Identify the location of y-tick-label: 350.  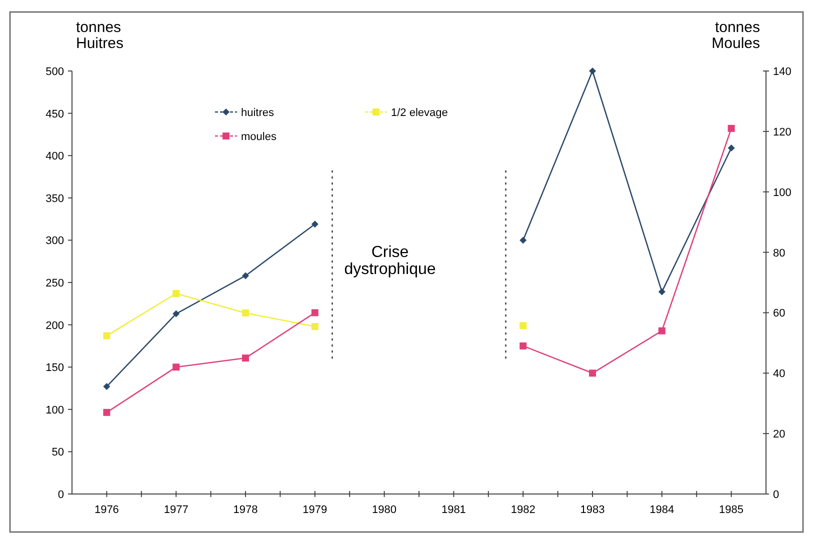
(55, 198).